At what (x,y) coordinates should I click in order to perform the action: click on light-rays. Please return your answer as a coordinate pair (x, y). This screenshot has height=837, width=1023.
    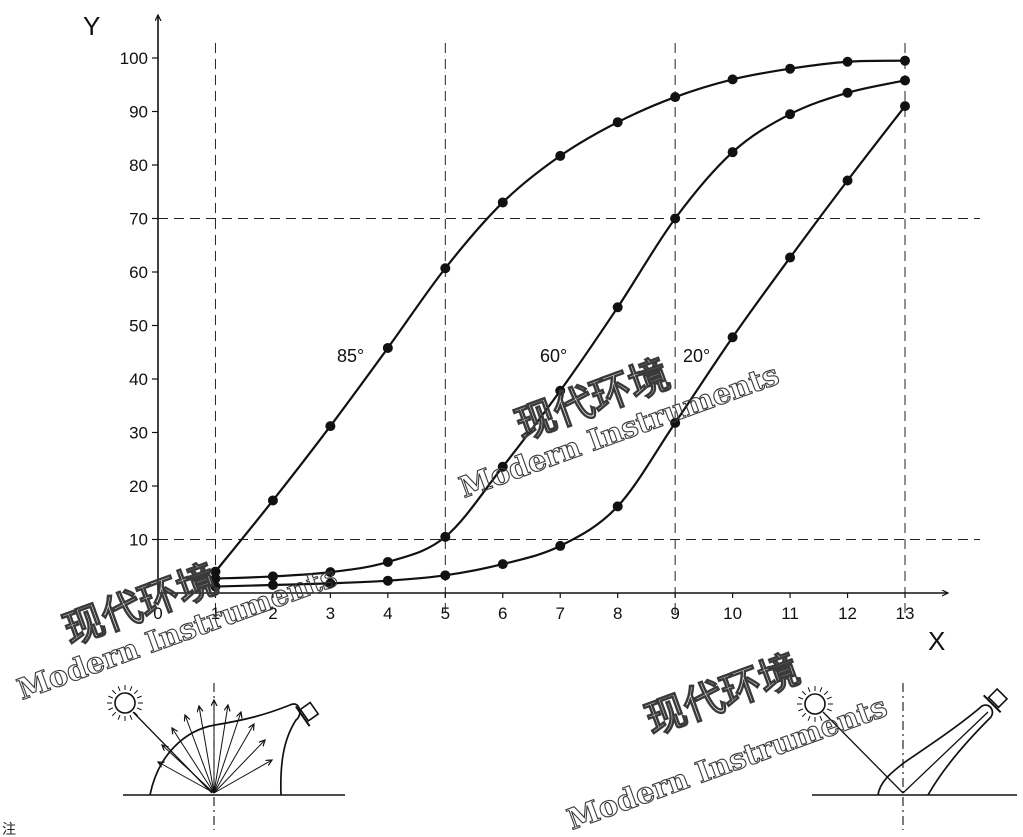
    Looking at the image, I should click on (125, 703).